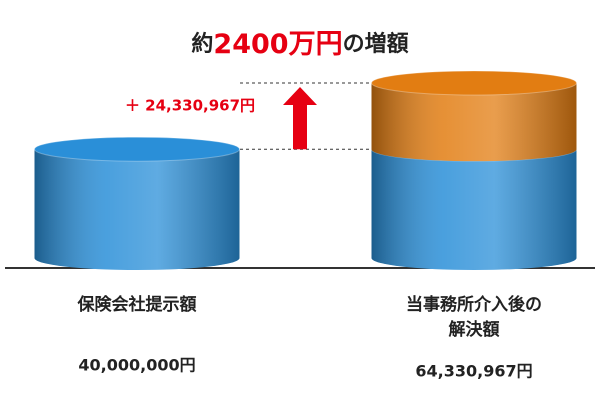 The height and width of the screenshot is (400, 600). I want to click on total-label: 64,330,967円, so click(473, 371).